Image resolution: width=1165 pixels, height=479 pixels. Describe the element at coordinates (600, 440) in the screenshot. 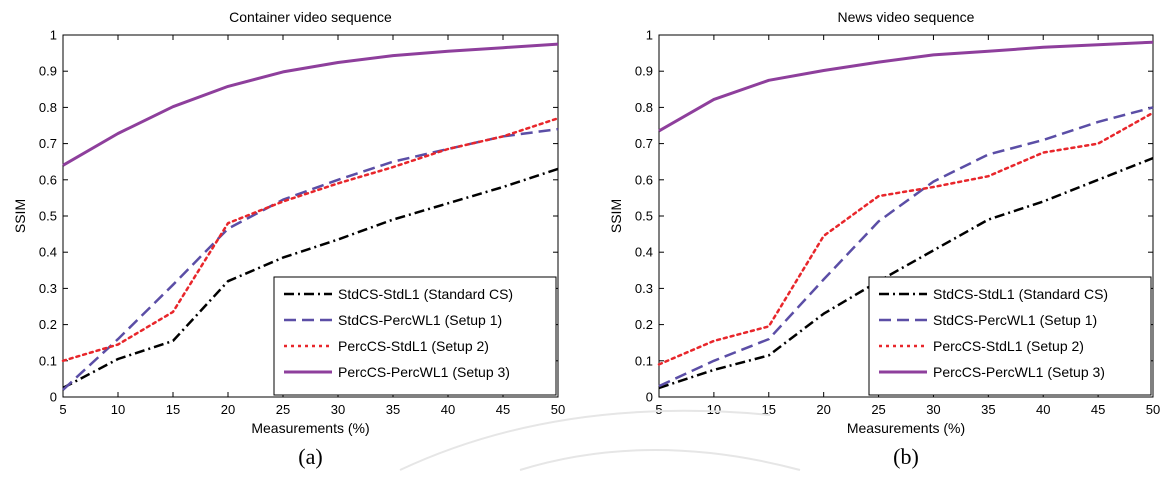

I see `background-arcs` at that location.